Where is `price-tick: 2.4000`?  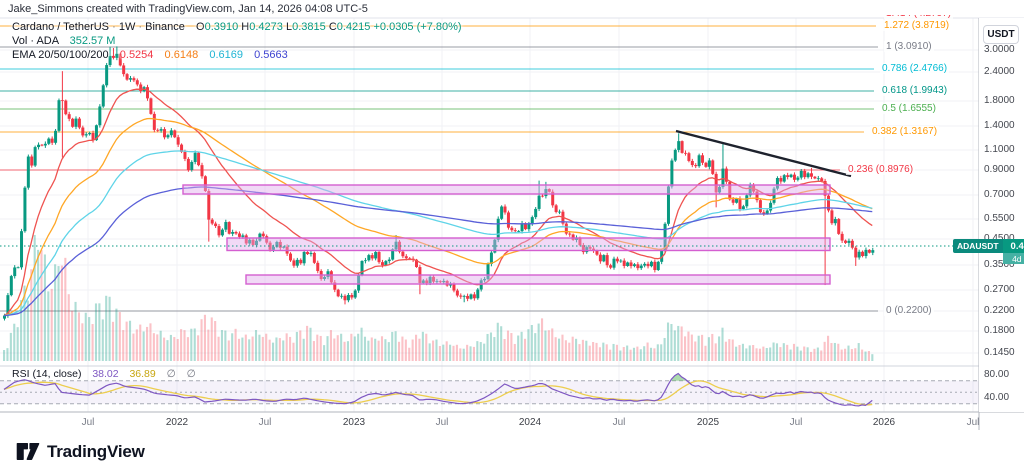
price-tick: 2.4000 is located at coordinates (999, 71).